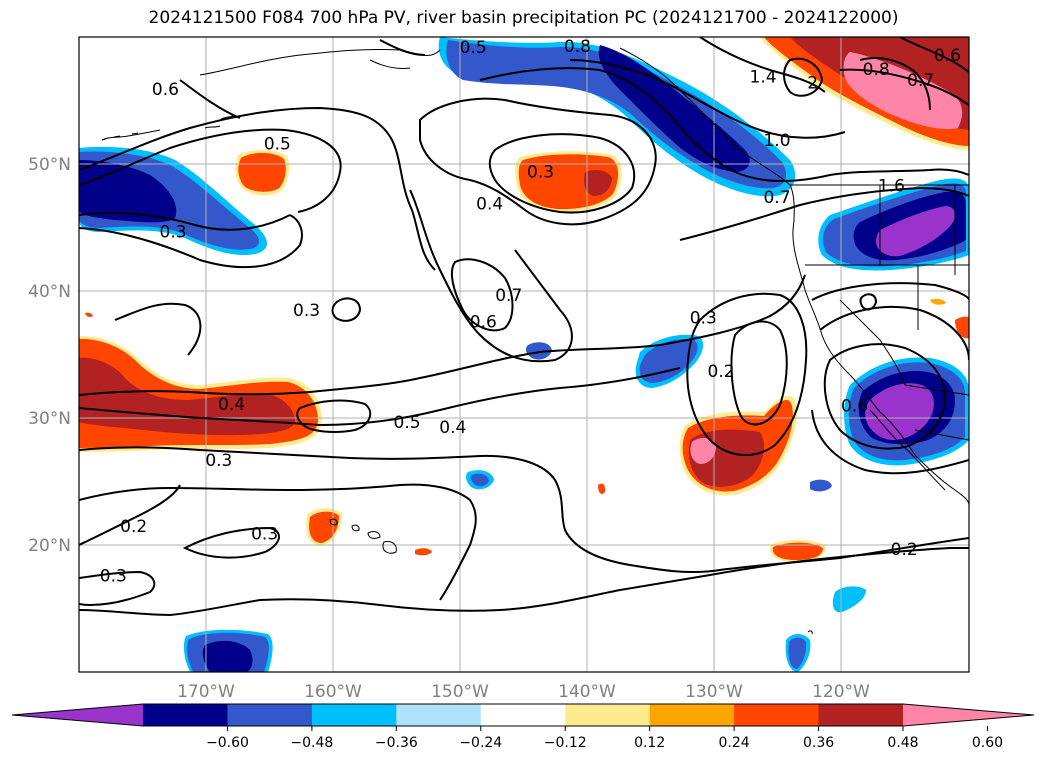  Describe the element at coordinates (818, 743) in the screenshot. I see `colorbar-tick-label: 0.36` at that location.